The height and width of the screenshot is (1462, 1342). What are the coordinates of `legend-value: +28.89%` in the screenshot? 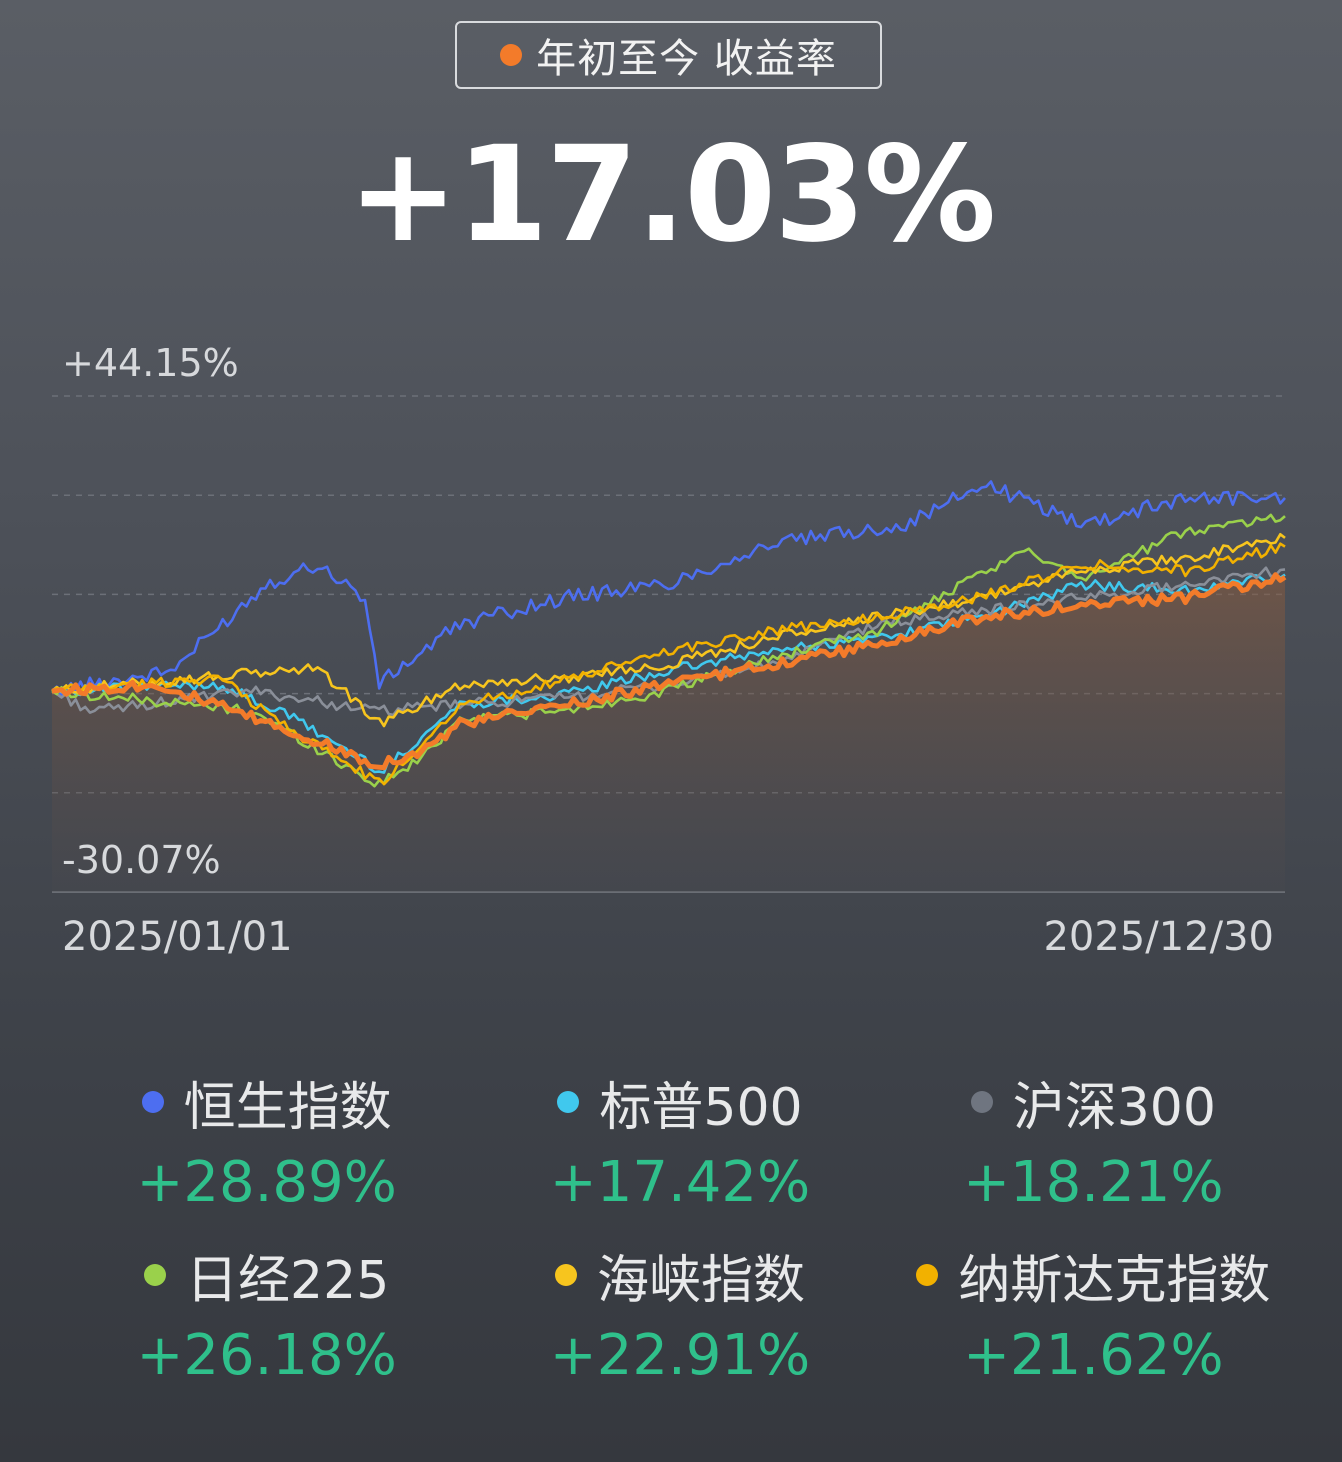 It's located at (266, 1182).